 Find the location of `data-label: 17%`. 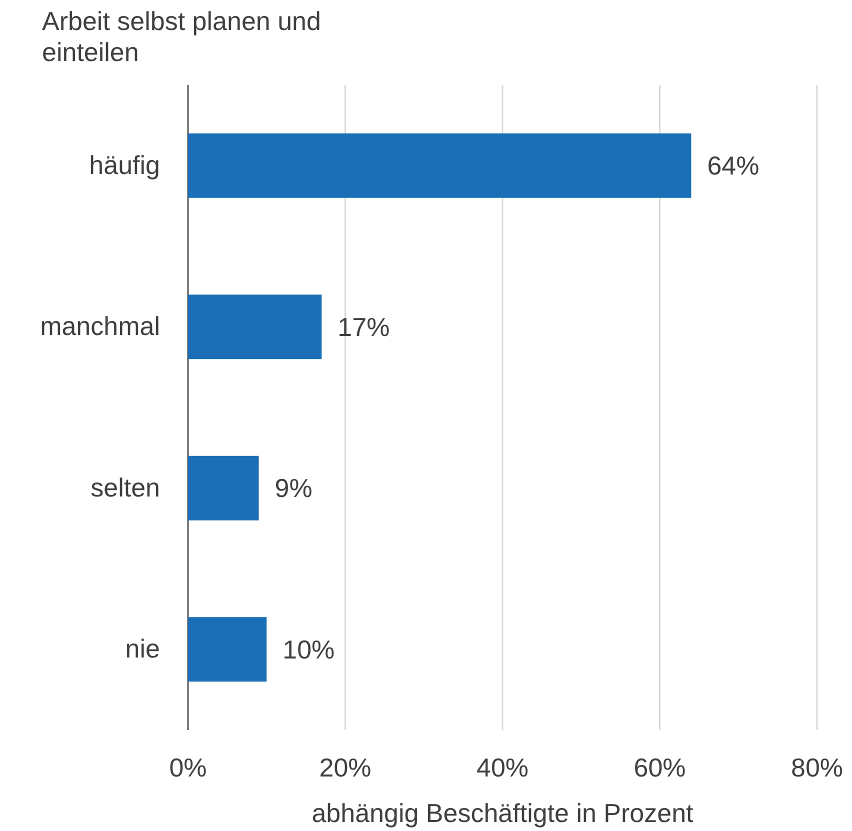

data-label: 17% is located at coordinates (364, 327).